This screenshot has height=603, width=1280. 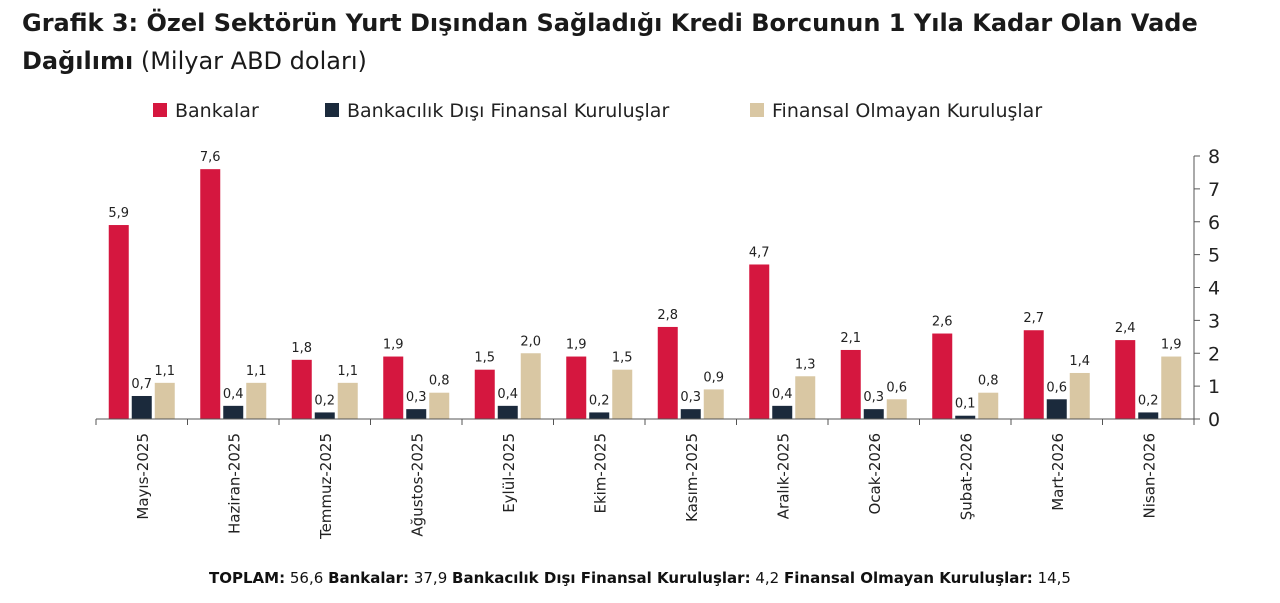 I want to click on data-label-bankalar-subat-2026: 2,6, so click(x=942, y=322).